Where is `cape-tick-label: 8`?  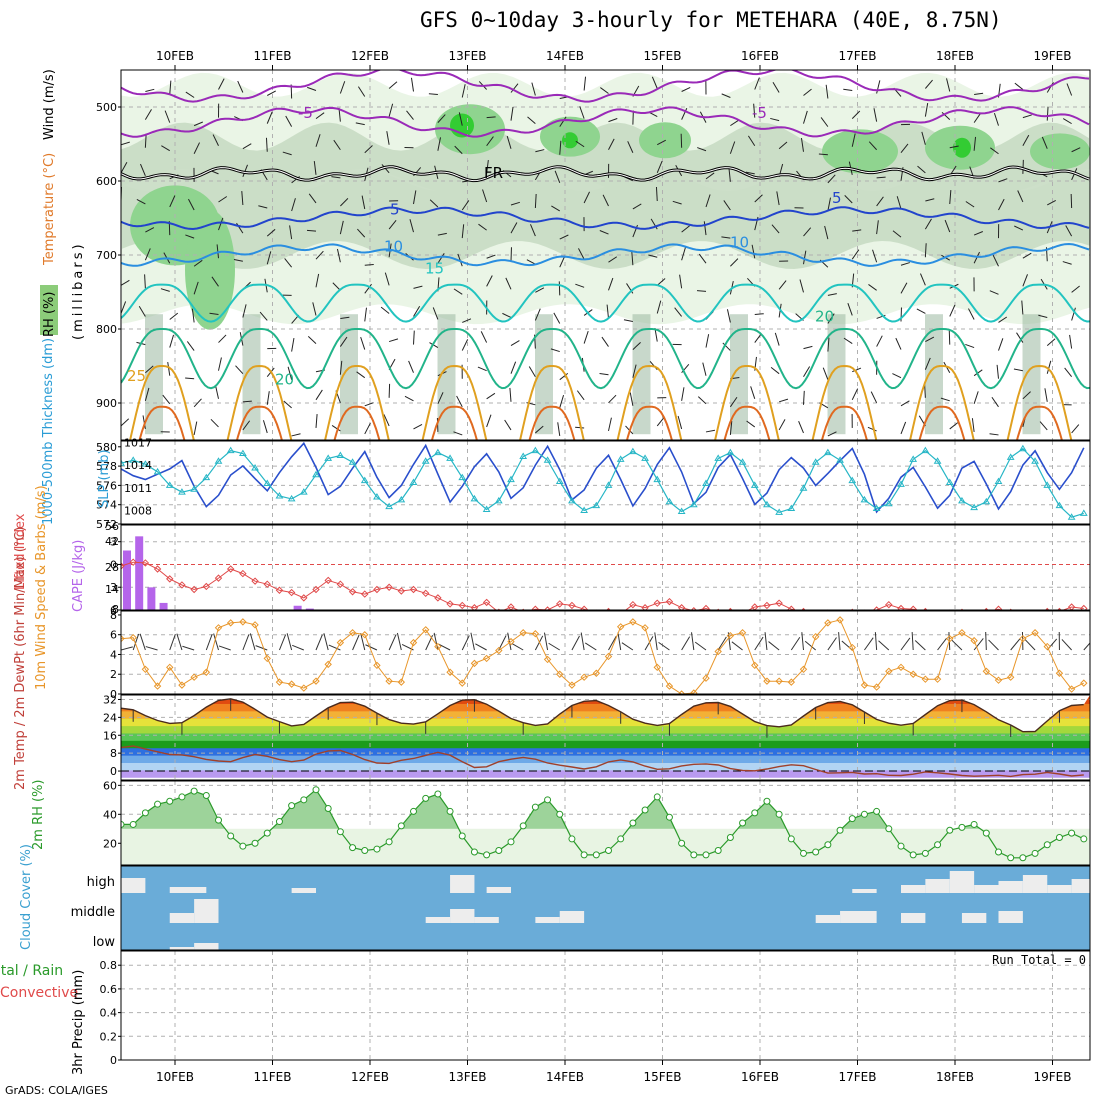
cape-tick-label: 8 is located at coordinates (115, 609).